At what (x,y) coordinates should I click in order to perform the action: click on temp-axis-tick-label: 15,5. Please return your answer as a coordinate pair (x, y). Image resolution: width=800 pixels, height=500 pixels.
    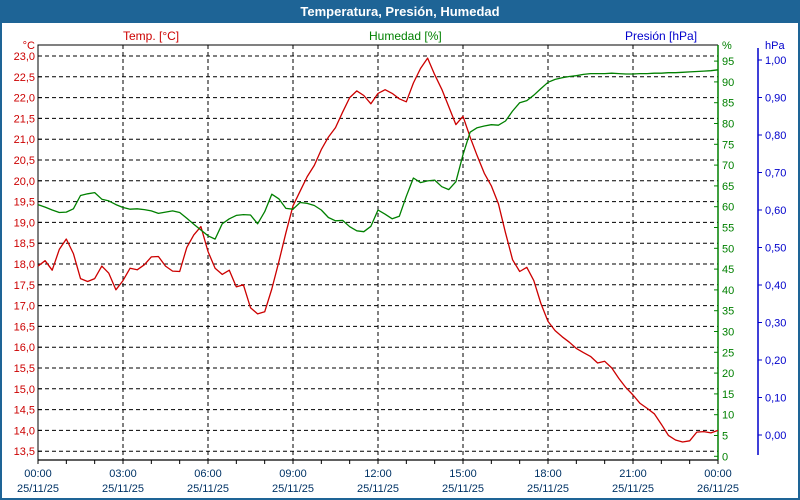
    Looking at the image, I should click on (24, 369).